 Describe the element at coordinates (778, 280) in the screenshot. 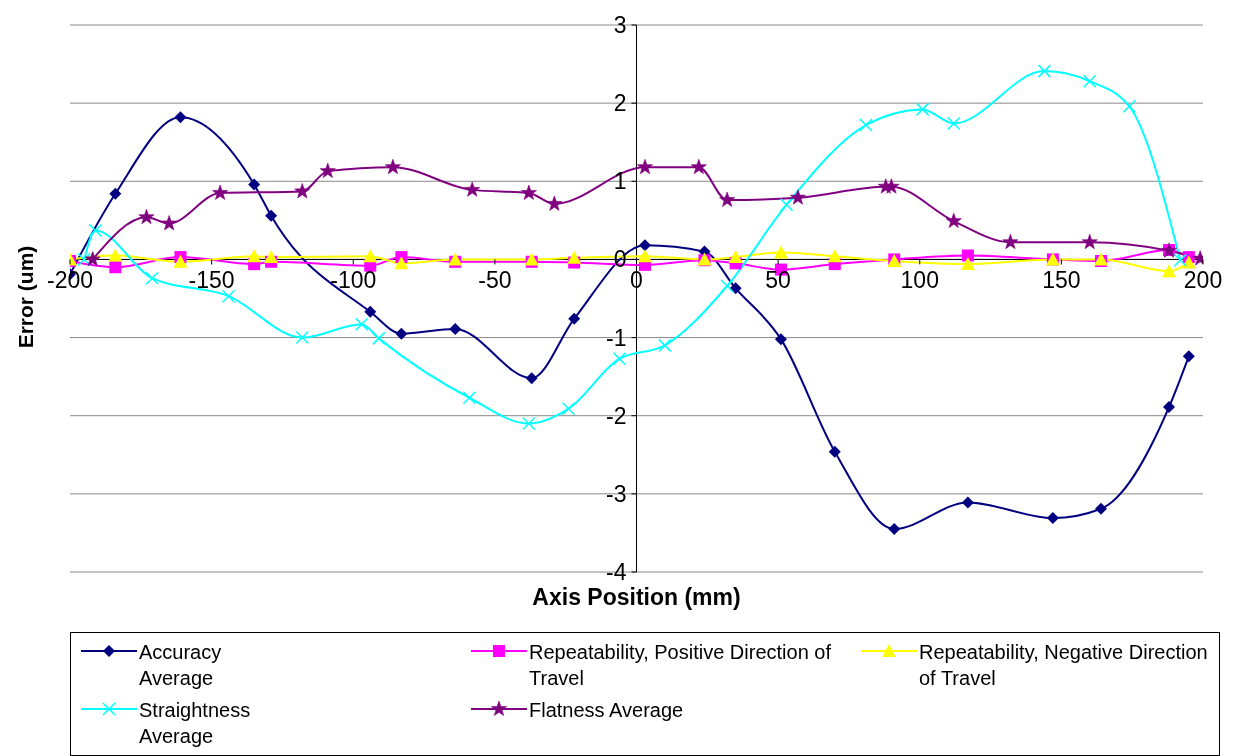

I see `x-tick-label: 50` at that location.